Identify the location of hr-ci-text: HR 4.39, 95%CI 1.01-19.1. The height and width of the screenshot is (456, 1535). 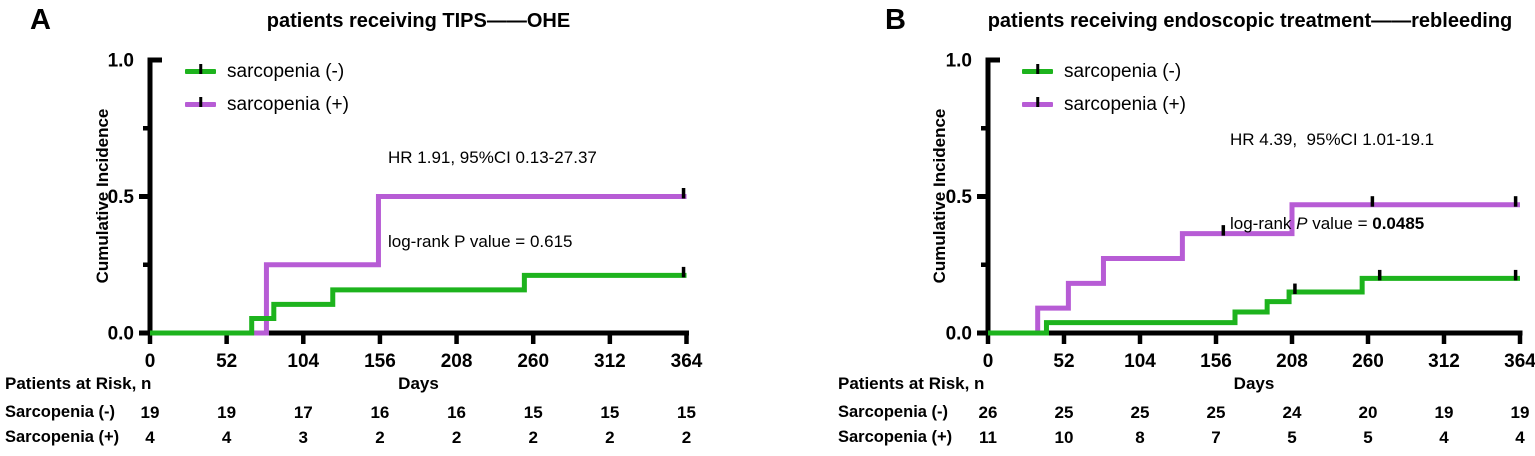
(1332, 139).